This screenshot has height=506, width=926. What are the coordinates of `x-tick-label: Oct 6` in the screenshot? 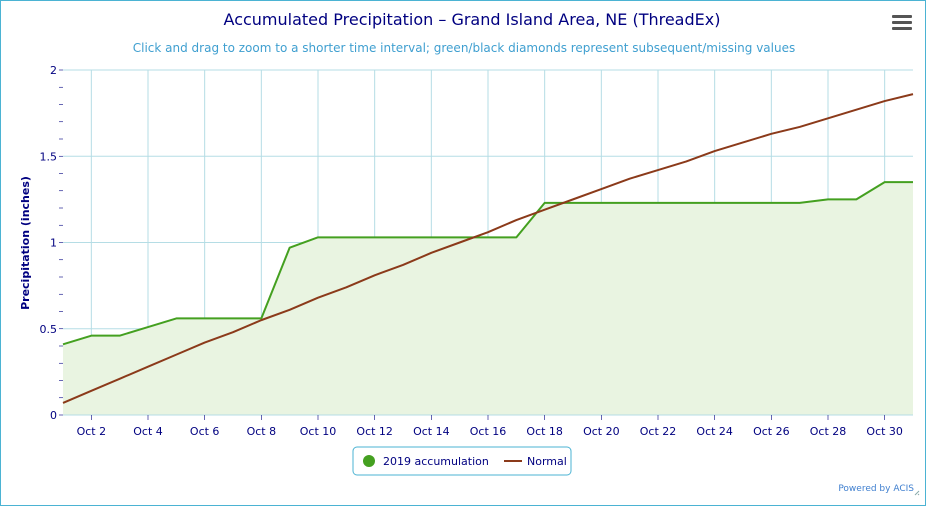 It's located at (205, 431).